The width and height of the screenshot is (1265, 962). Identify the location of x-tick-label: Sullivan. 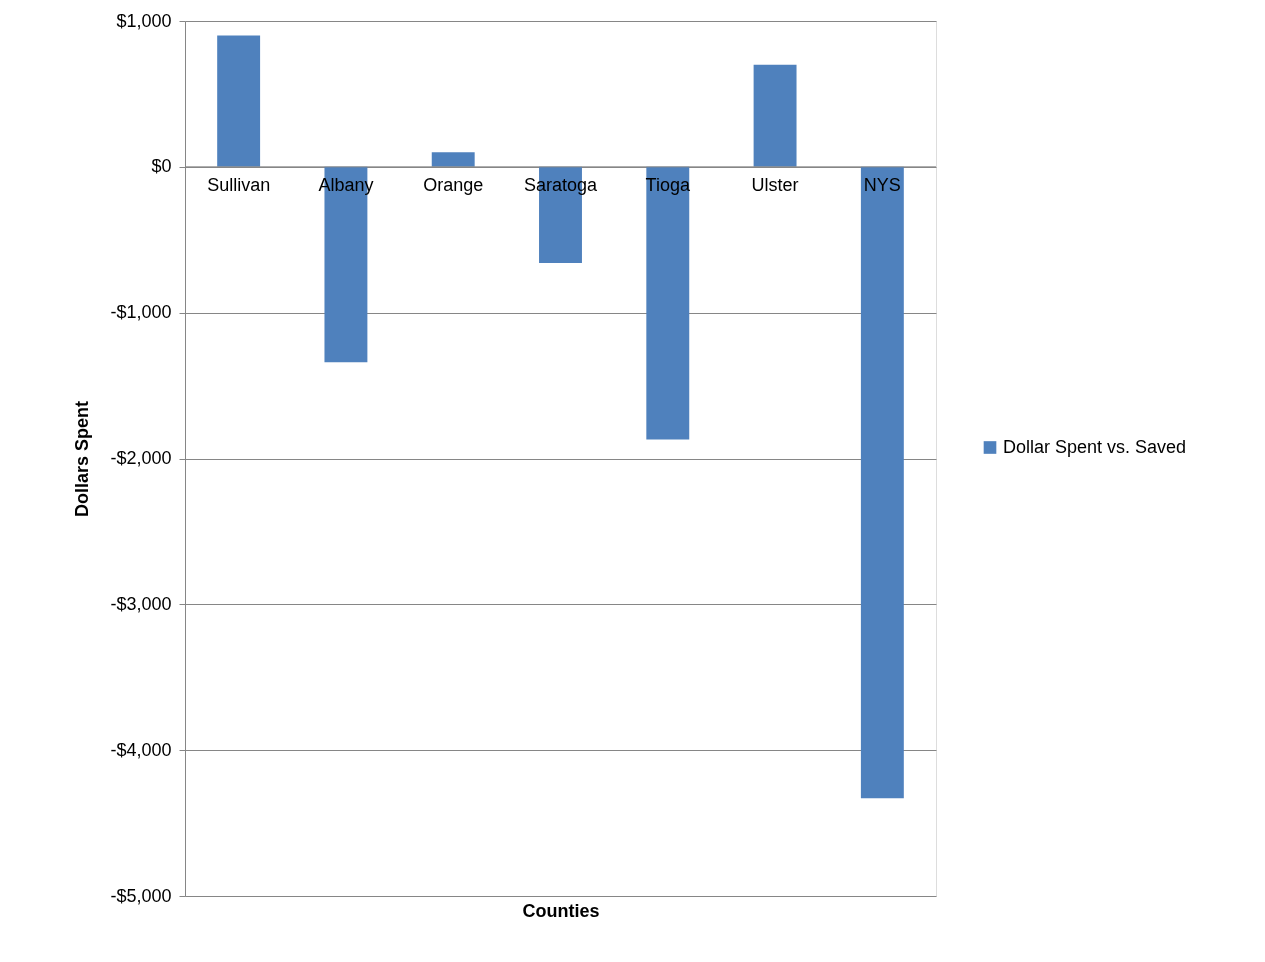
(239, 184).